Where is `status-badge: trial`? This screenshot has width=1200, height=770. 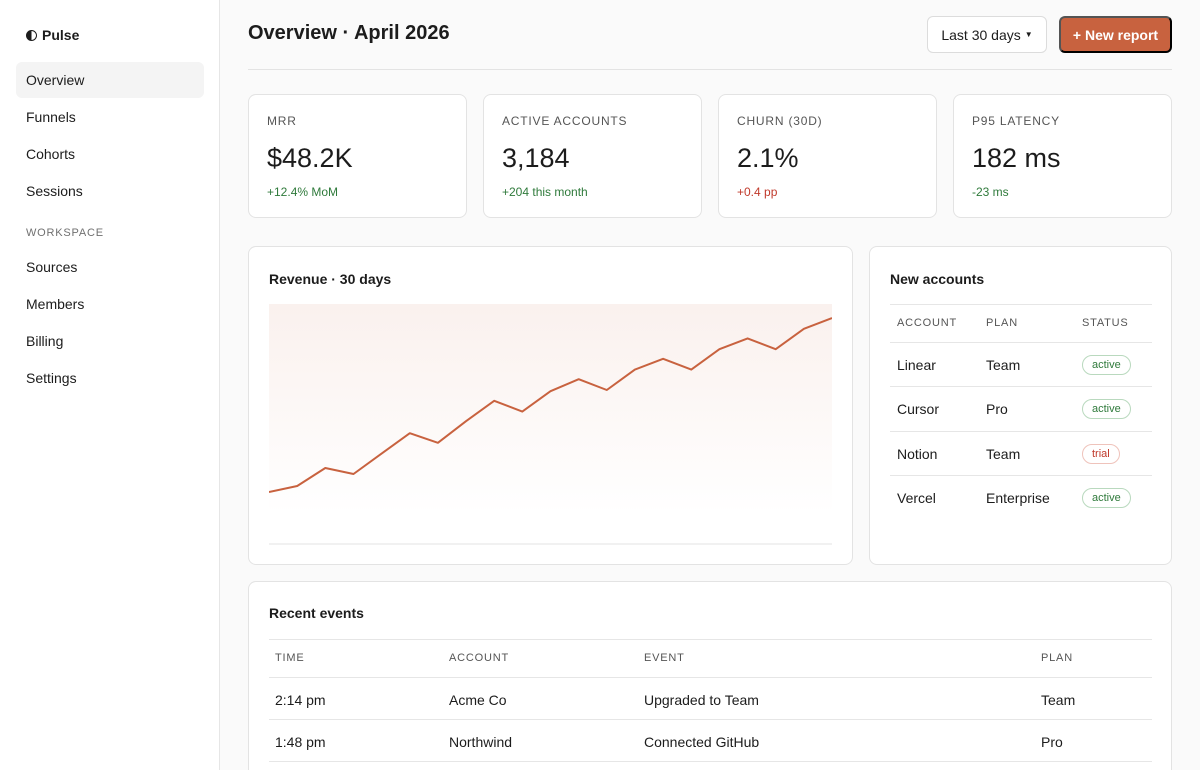 status-badge: trial is located at coordinates (1101, 454).